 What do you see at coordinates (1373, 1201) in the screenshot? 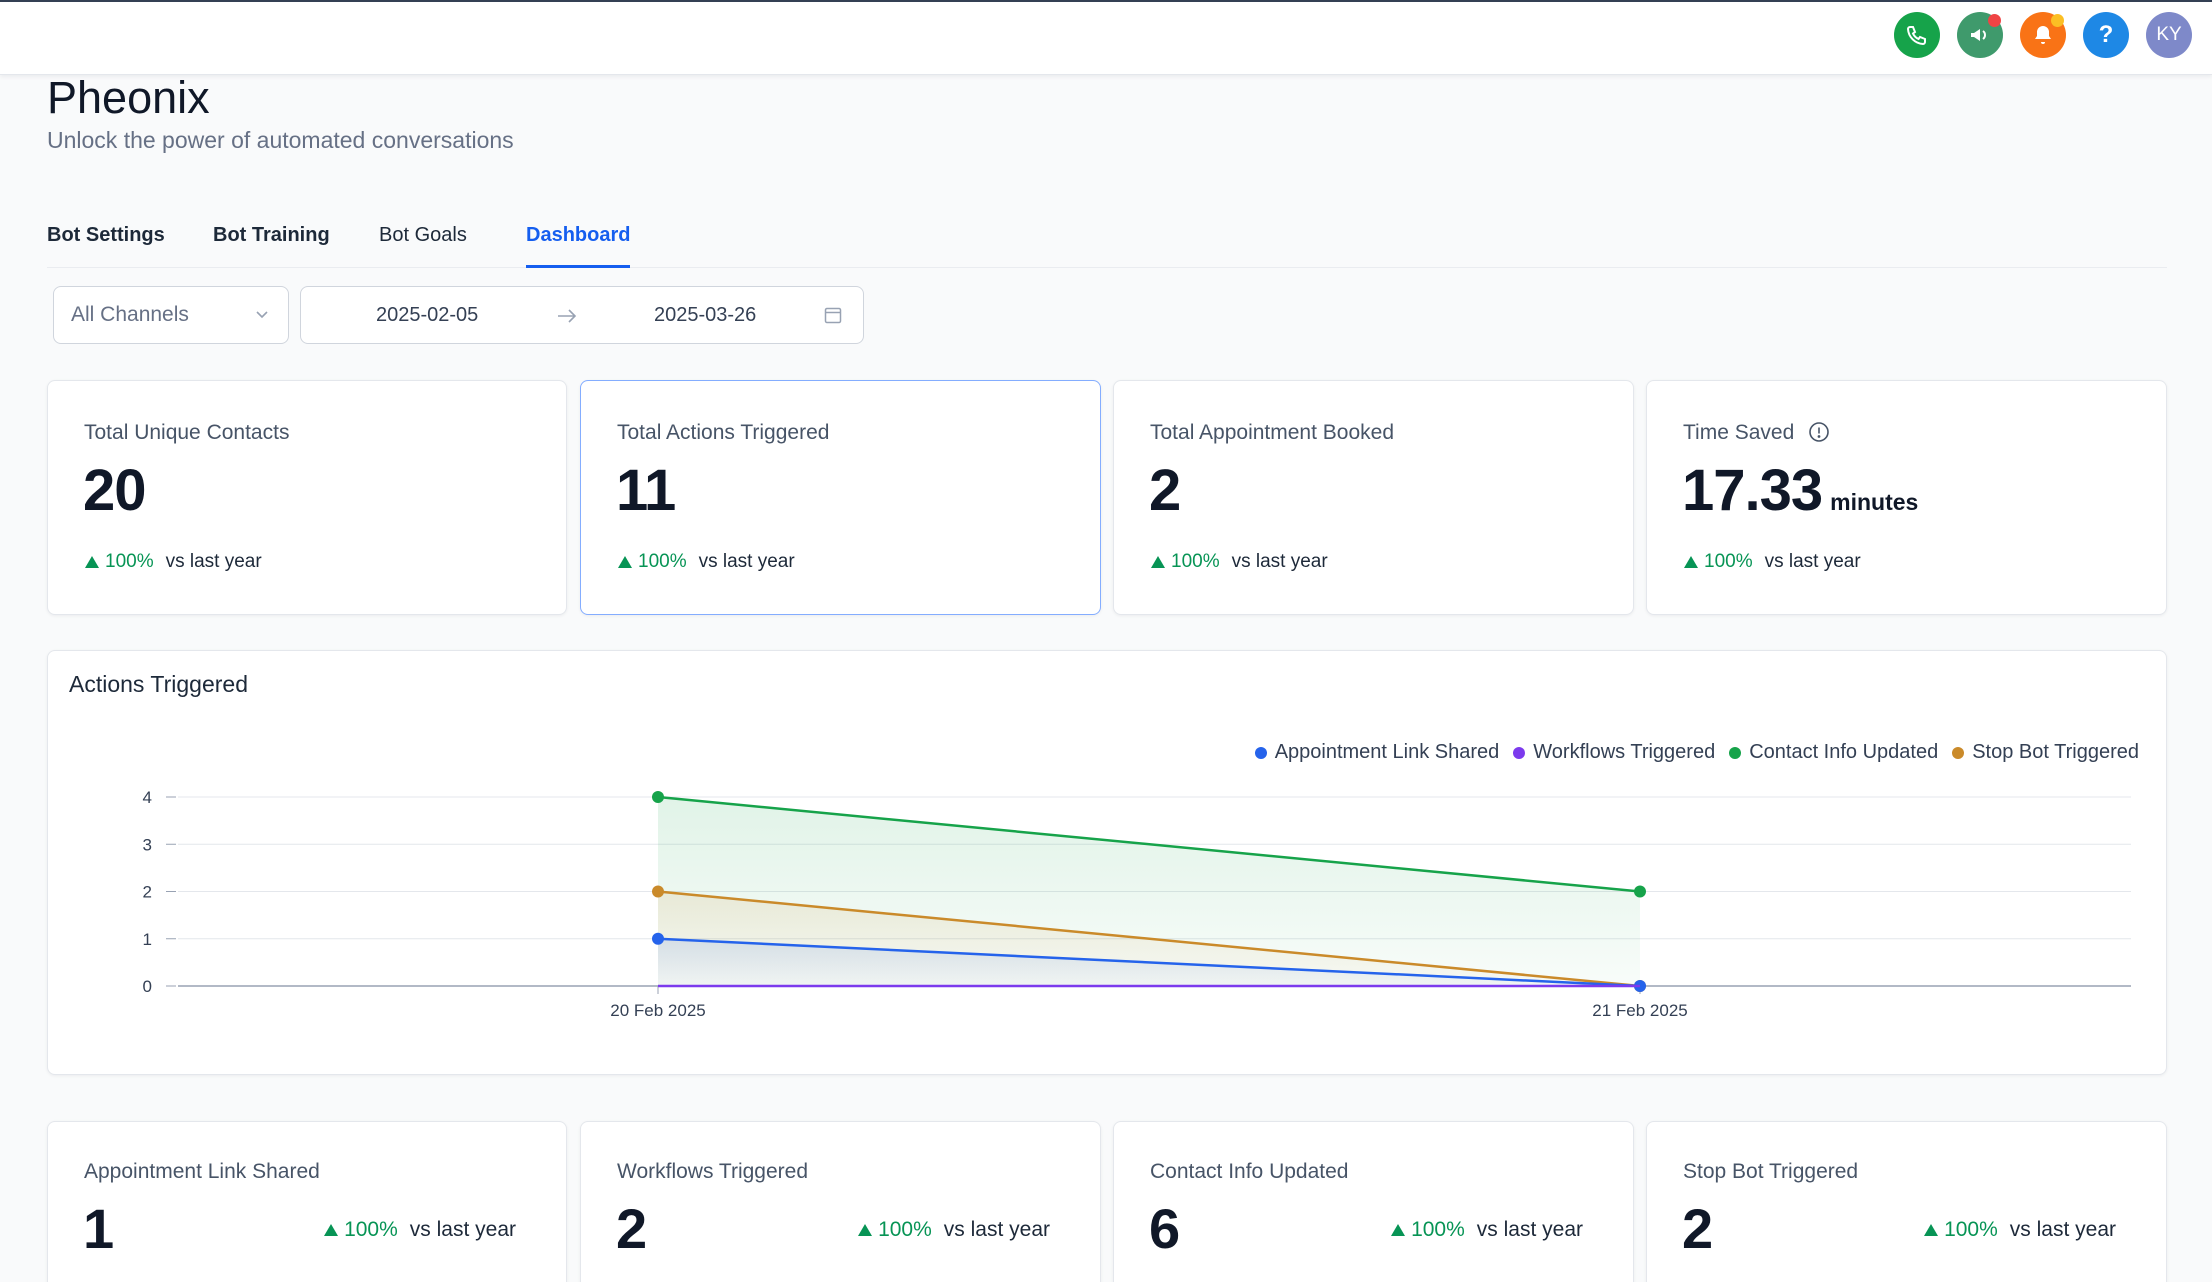
I see `breakdown-card-contact-info: Contact Info Updated 6 100% vs last year` at bounding box center [1373, 1201].